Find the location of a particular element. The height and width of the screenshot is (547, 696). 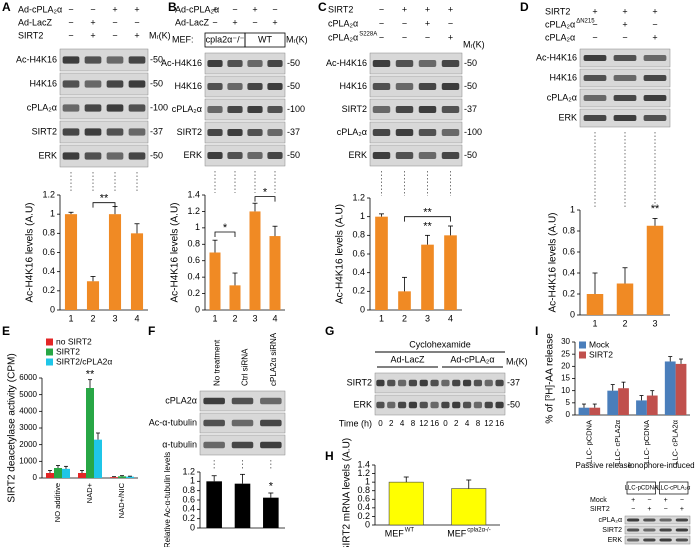

row-label: SIRT2 is located at coordinates (189, 132).